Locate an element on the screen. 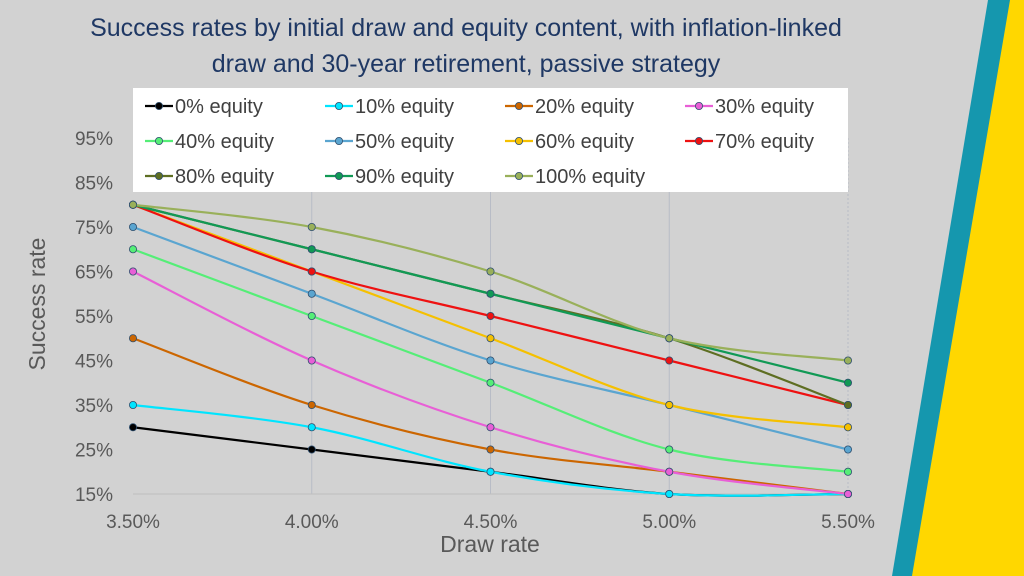  legend-item: 90% equity is located at coordinates (389, 177).